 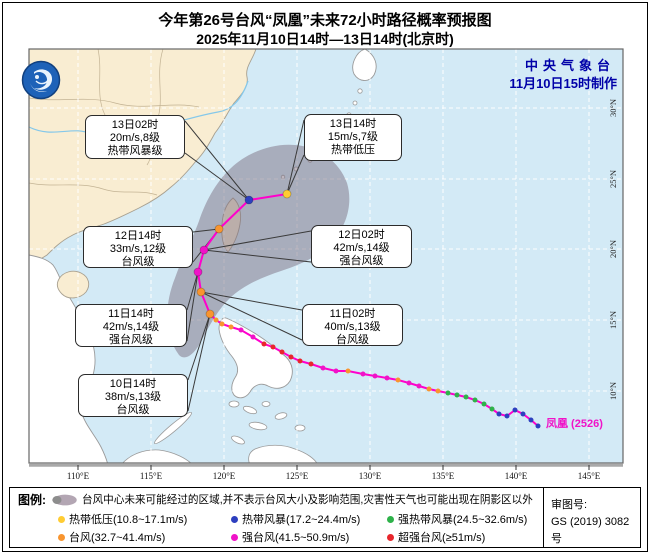 I want to click on callout-category: 热带风暴级, so click(x=135, y=150).